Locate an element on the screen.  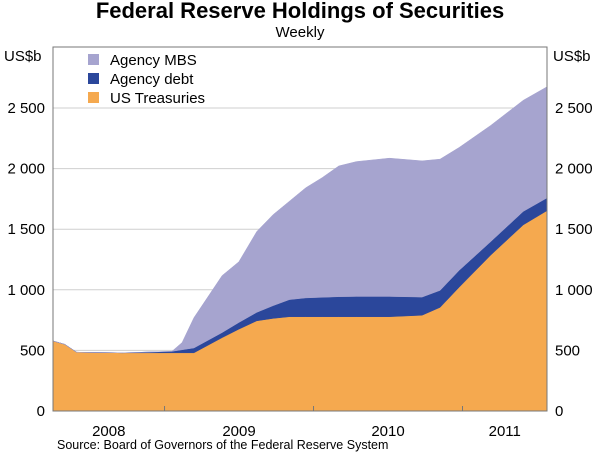
y-tick-label-left: 2 000 is located at coordinates (26, 169).